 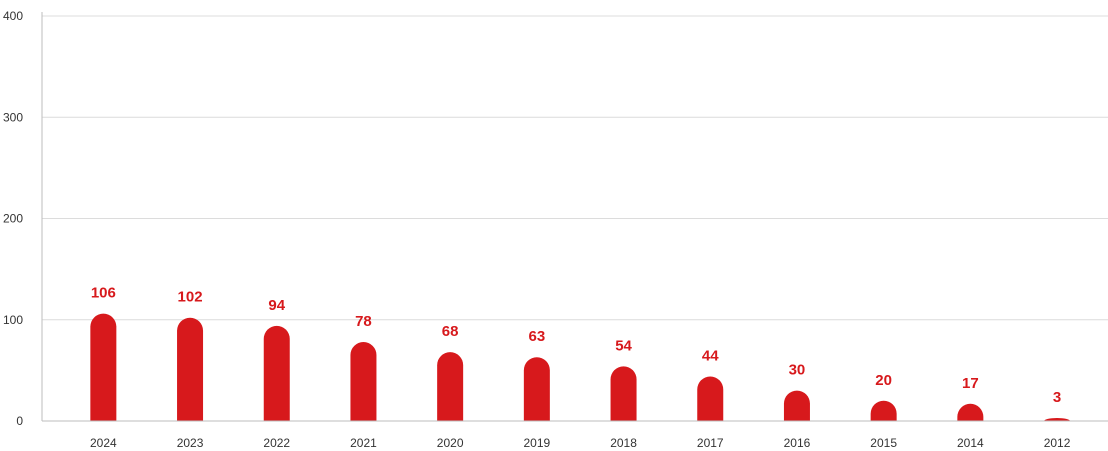 I want to click on x-tick-label: 2012, so click(x=1057, y=443).